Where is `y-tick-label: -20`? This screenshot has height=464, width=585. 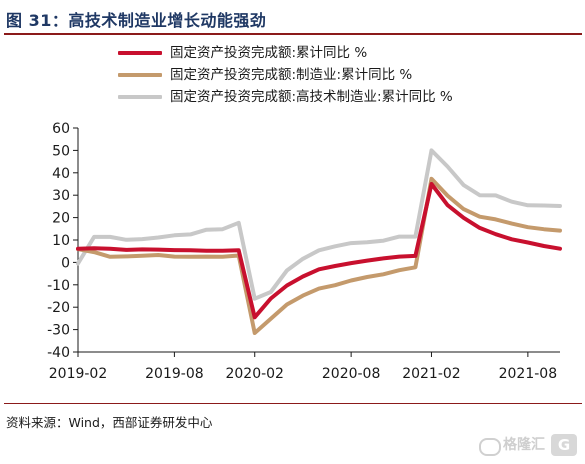
y-tick-label: -20 is located at coordinates (58, 308).